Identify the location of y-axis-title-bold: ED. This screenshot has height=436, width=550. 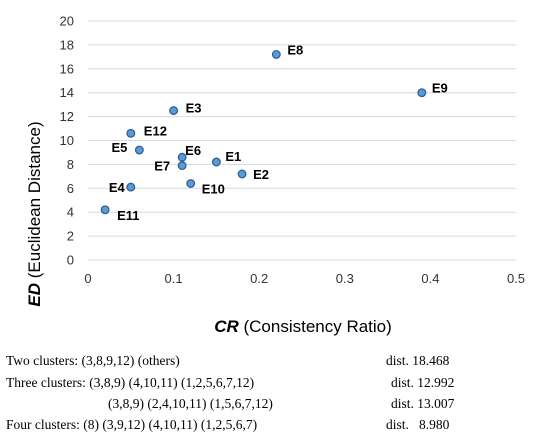
(34, 295).